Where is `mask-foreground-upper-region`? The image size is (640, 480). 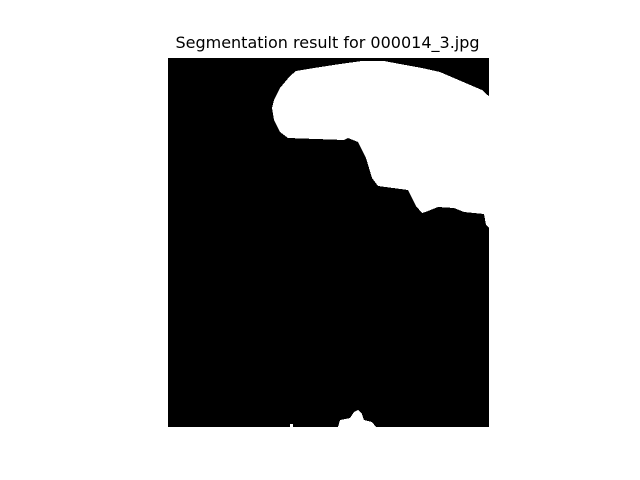
mask-foreground-upper-region is located at coordinates (380, 144).